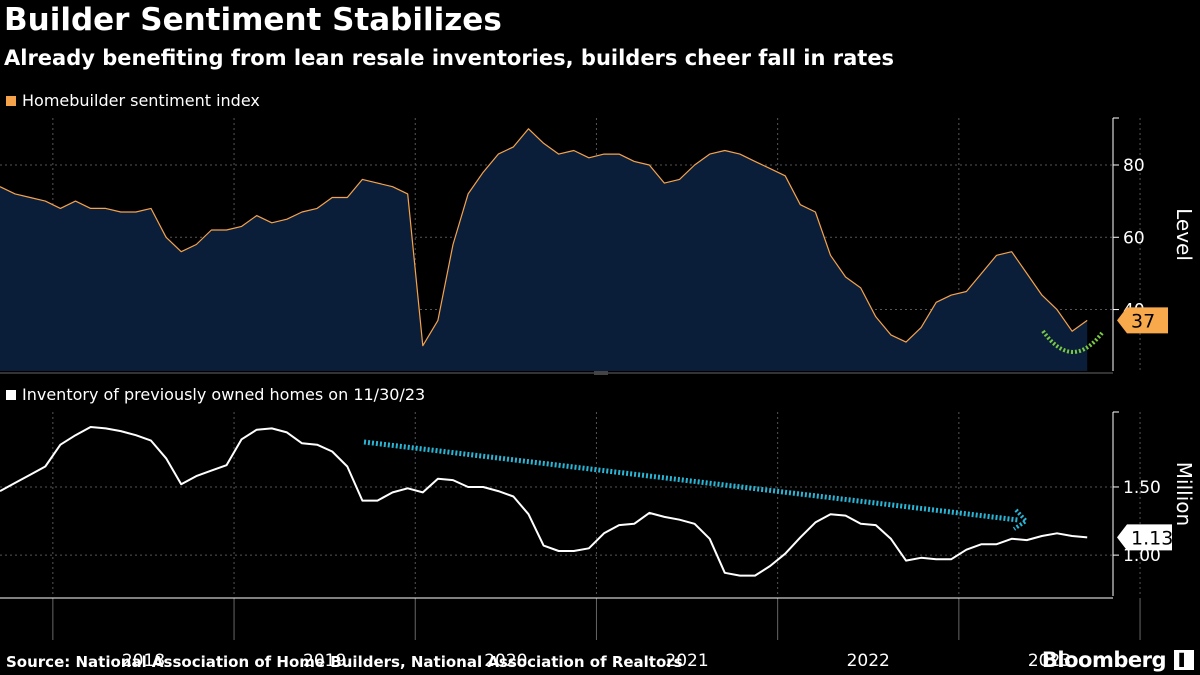 Image resolution: width=1200 pixels, height=675 pixels. I want to click on y-axis-title: Million, so click(1184, 494).